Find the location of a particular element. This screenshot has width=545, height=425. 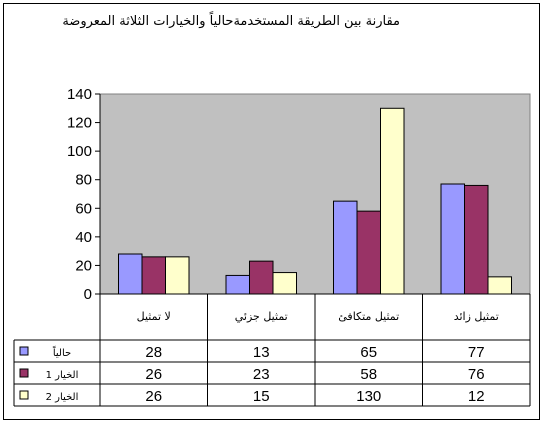

x-tick-label: تمثيل زائد is located at coordinates (476, 316).